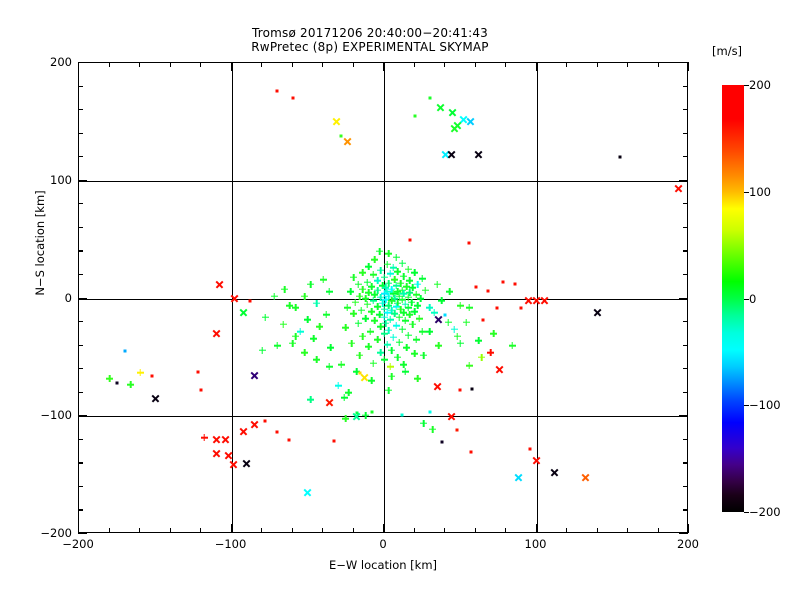 The width and height of the screenshot is (800, 600). I want to click on colorbar-tick-label: 0, so click(753, 298).